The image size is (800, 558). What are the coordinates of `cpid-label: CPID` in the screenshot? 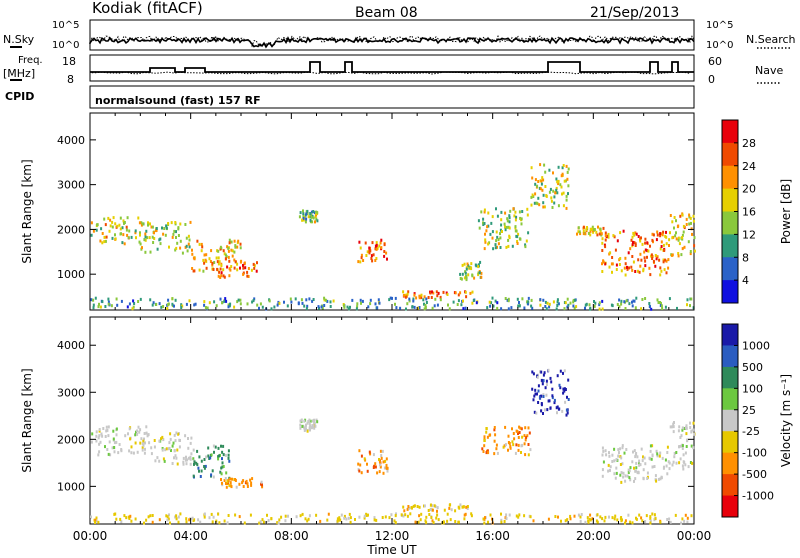 It's located at (19, 96).